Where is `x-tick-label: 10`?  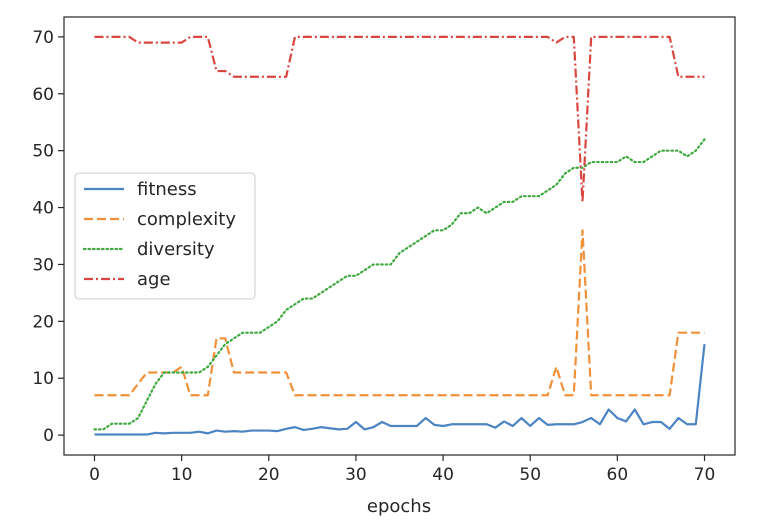 x-tick-label: 10 is located at coordinates (182, 475).